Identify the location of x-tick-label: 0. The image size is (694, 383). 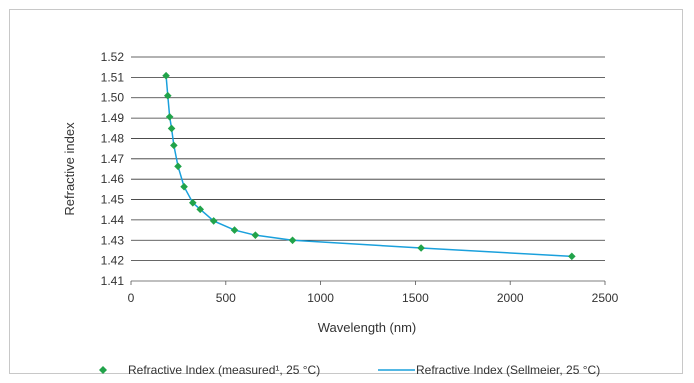
(131, 298).